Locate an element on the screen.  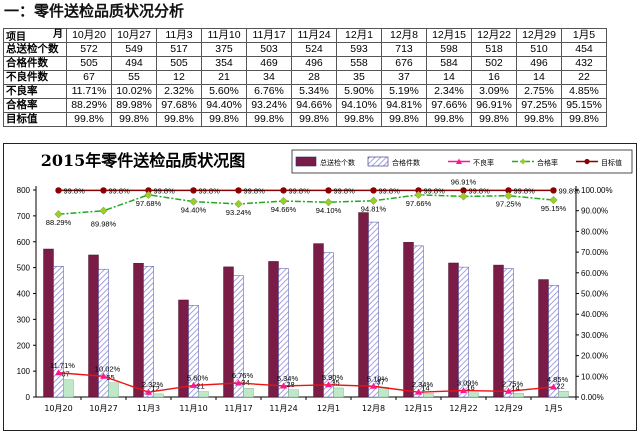
table-date-header: 12月1 is located at coordinates (359, 35).